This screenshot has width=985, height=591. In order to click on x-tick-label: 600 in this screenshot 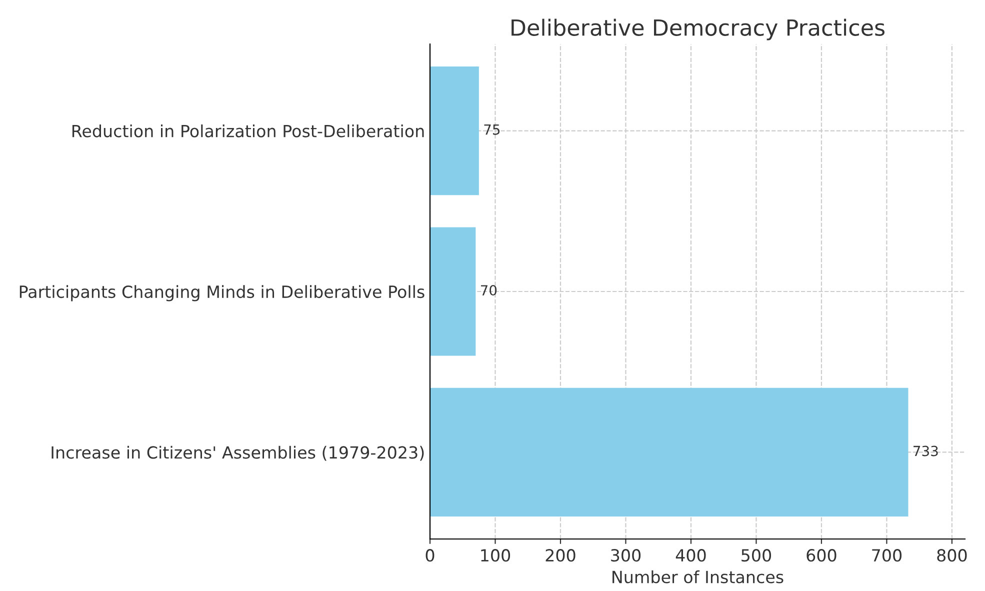, I will do `click(821, 555)`.